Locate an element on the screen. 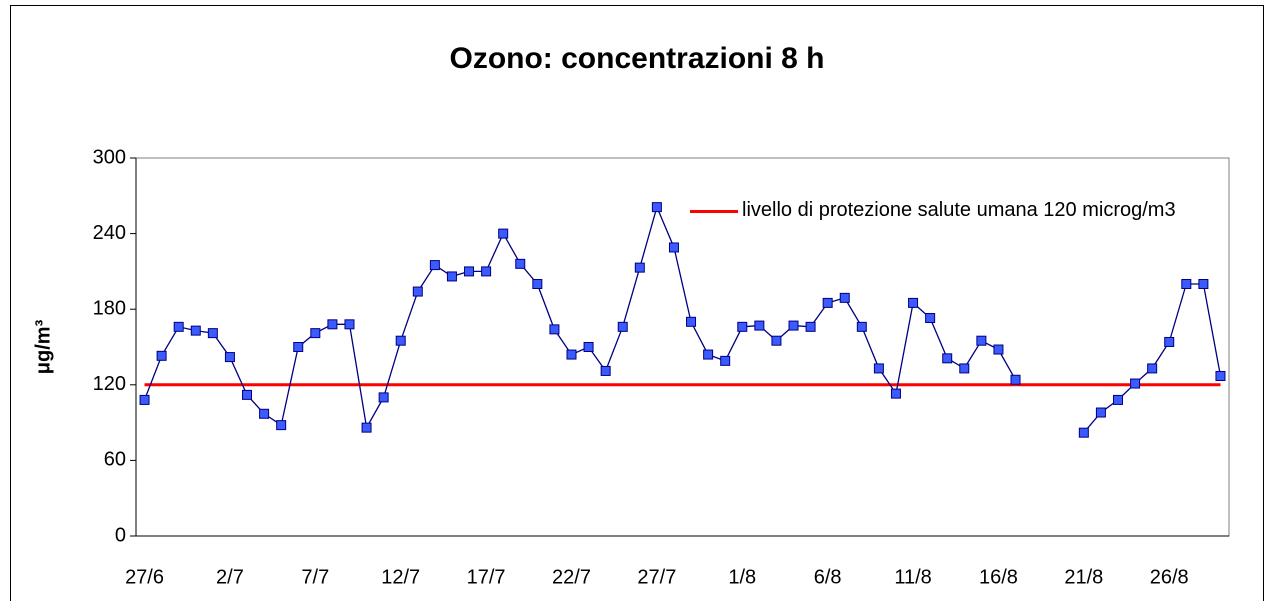 Image resolution: width=1274 pixels, height=606 pixels. x-tick-label: 17/7 is located at coordinates (486, 577).